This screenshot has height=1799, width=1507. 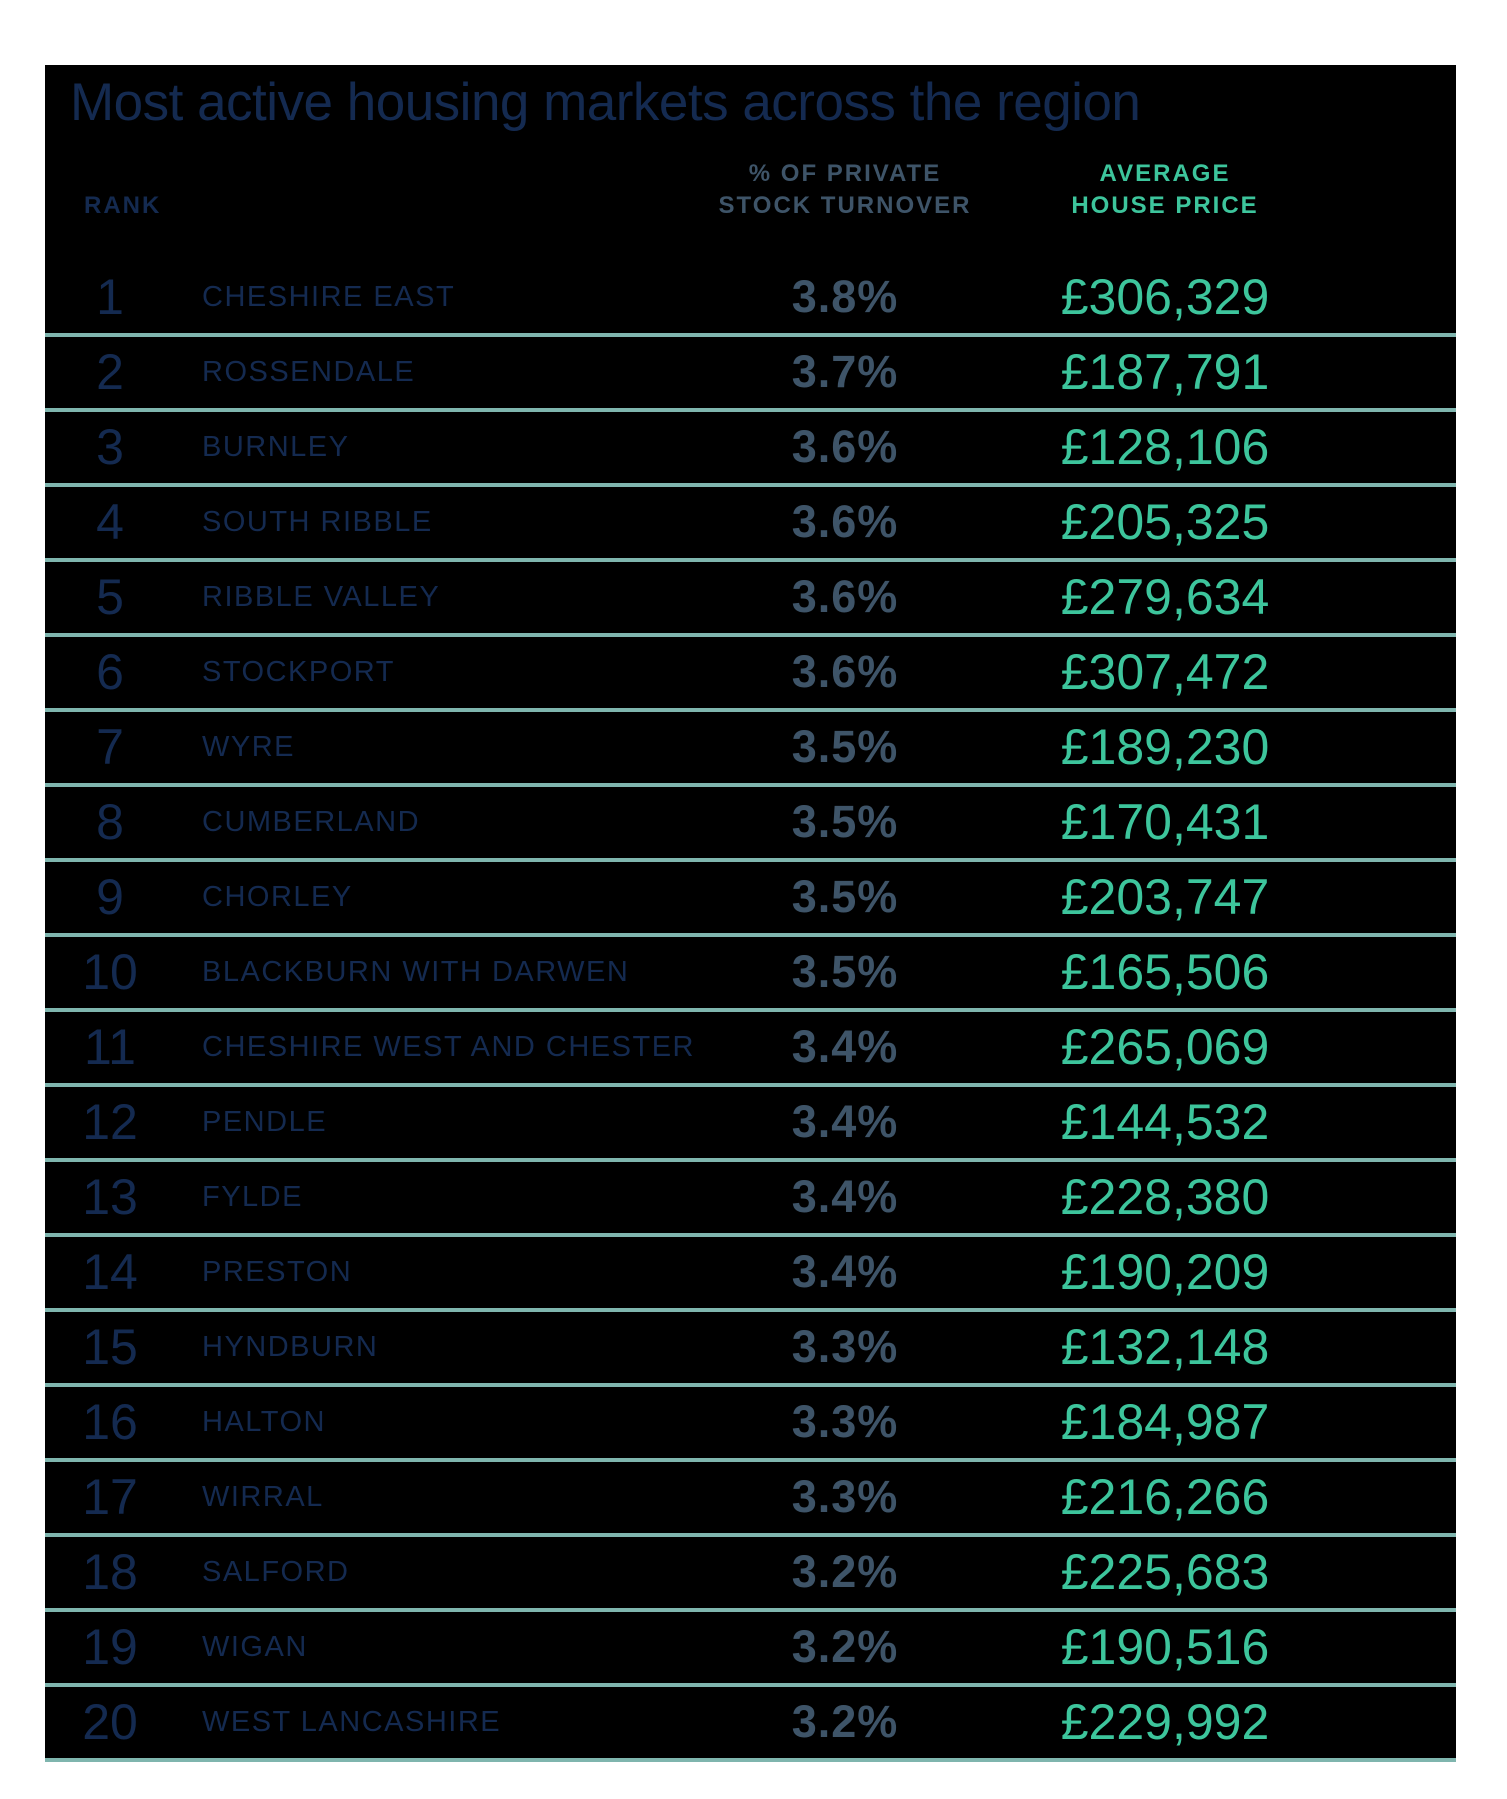 I want to click on rank-value: 10, so click(x=110, y=972).